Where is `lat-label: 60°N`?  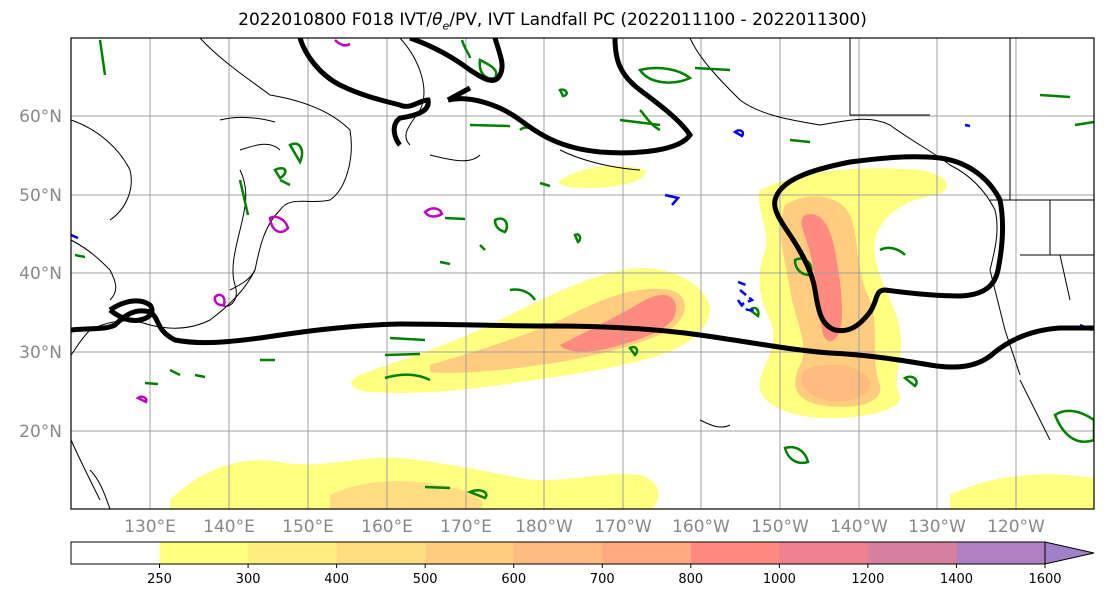
lat-label: 60°N is located at coordinates (40, 117).